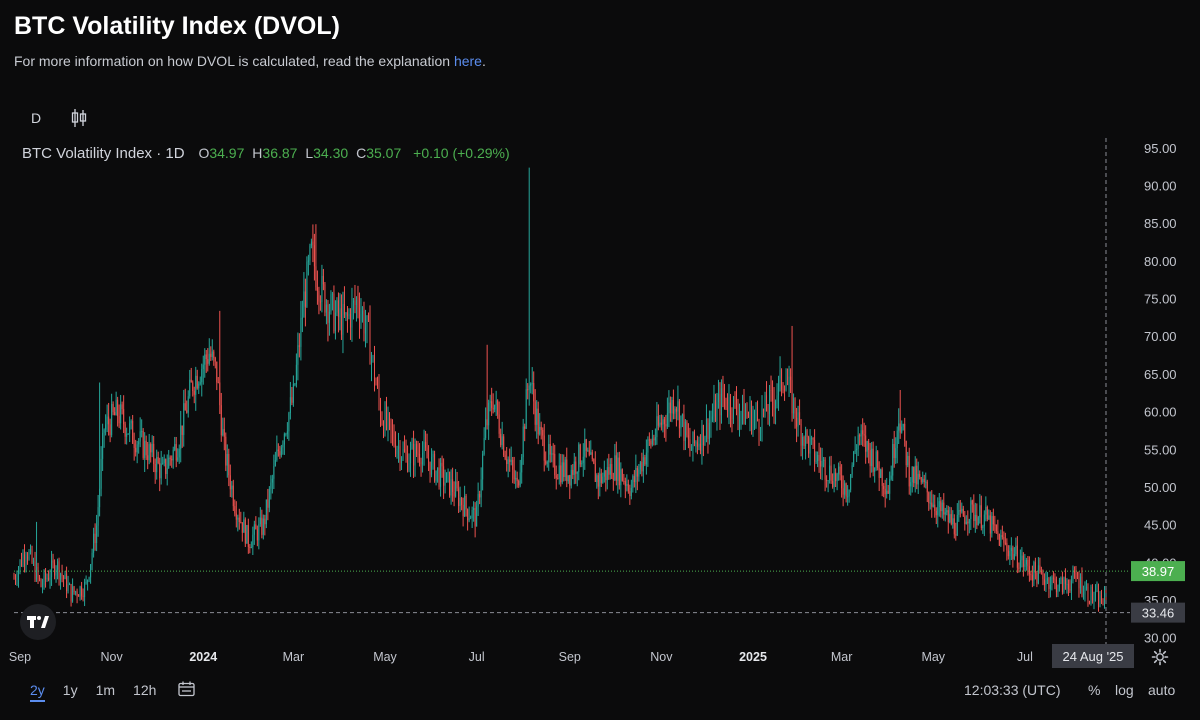 The height and width of the screenshot is (720, 1200). I want to click on y-tick-label: 70.00, so click(1160, 336).